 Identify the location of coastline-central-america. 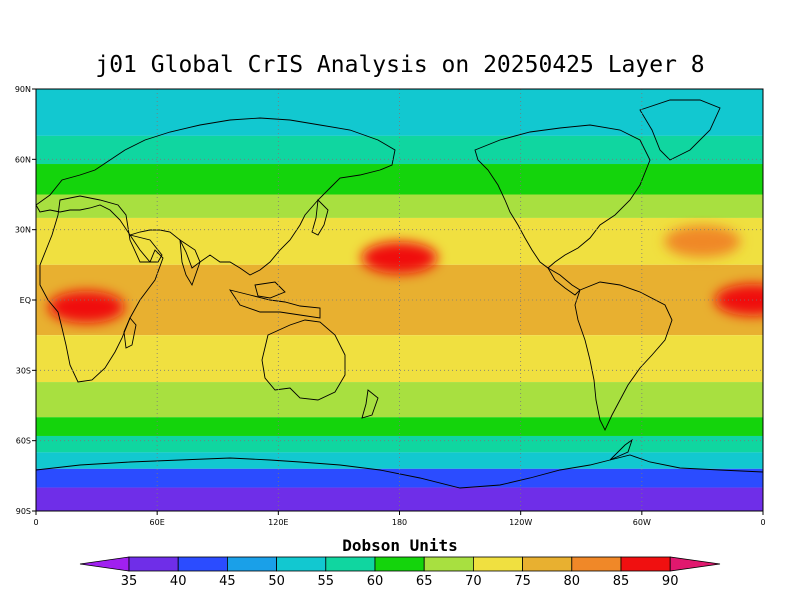
(563, 281).